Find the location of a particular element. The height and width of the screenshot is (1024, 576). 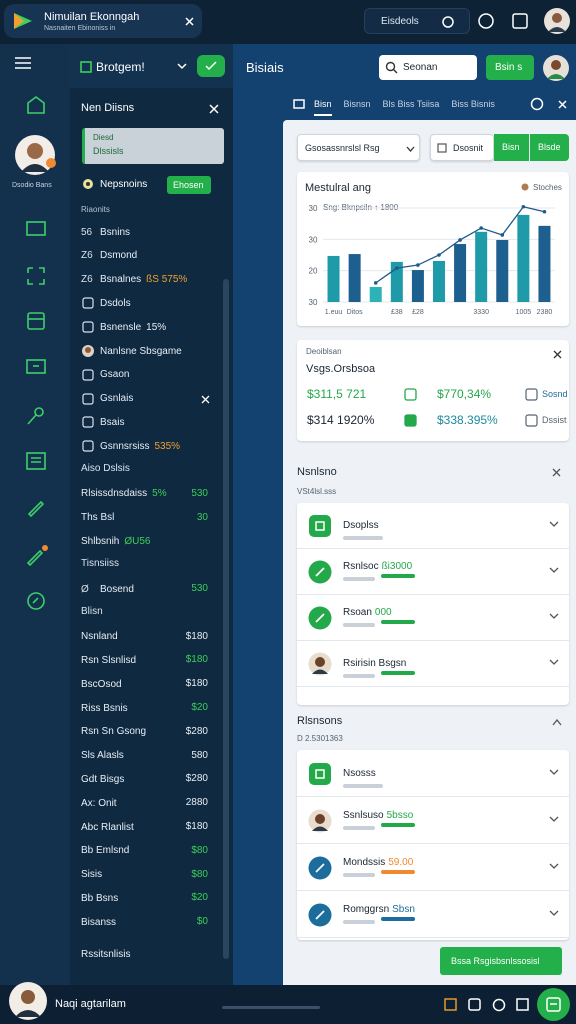

info-icon is located at coordinates (537, 104).